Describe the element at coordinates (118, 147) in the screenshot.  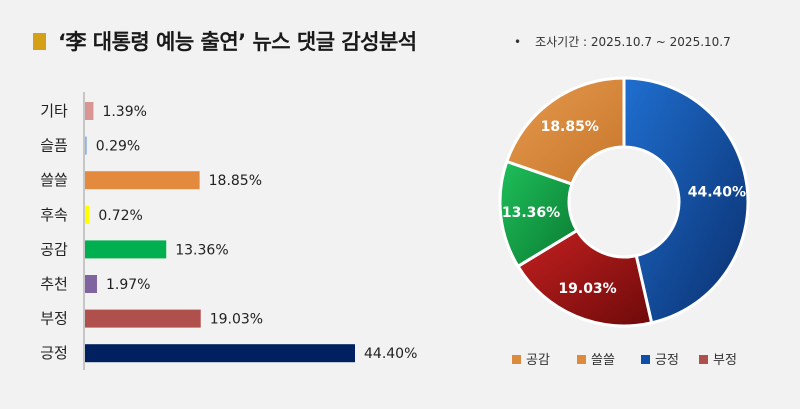
I see `bar-value-label: 0.29%` at that location.